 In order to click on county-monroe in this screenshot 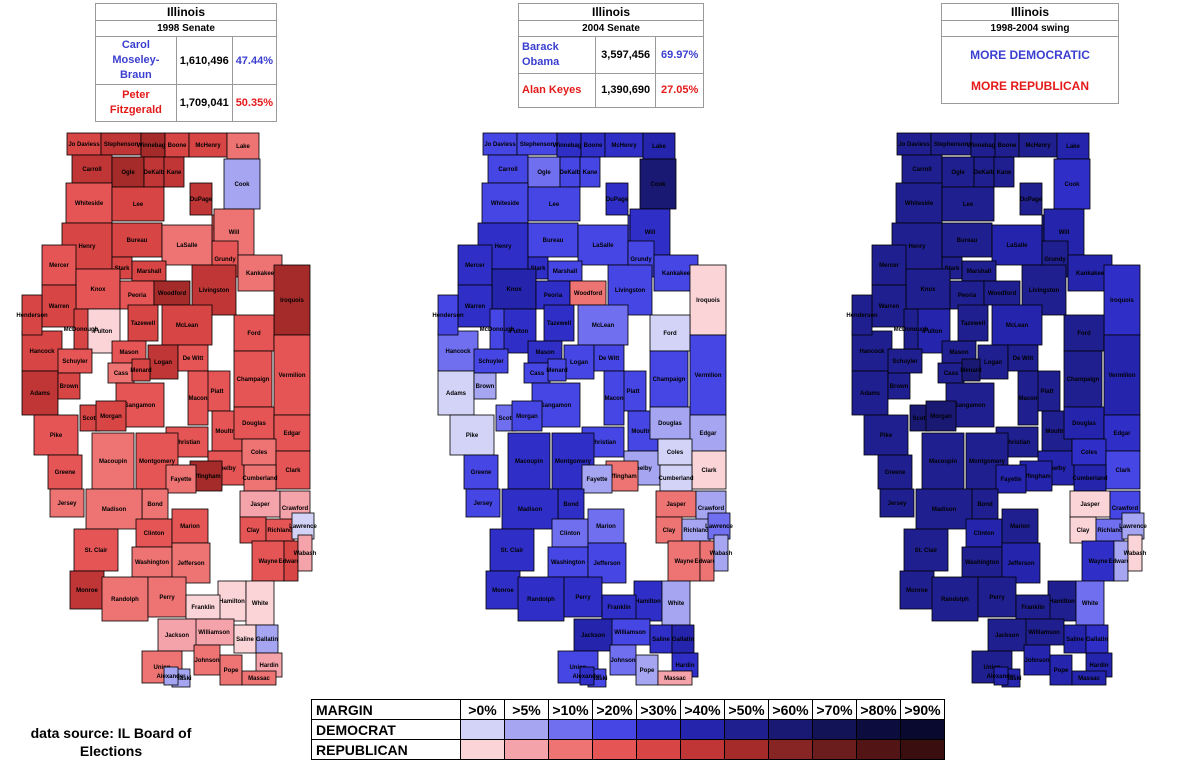, I will do `click(503, 590)`.